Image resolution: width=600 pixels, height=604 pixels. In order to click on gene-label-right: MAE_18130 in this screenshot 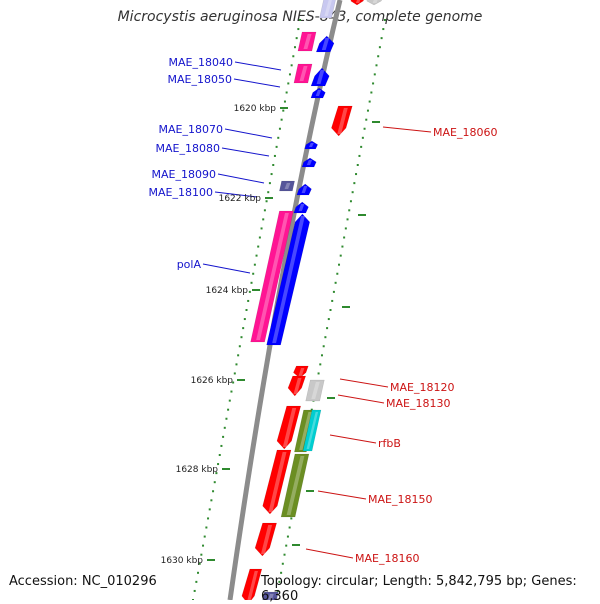, I will do `click(418, 403)`.